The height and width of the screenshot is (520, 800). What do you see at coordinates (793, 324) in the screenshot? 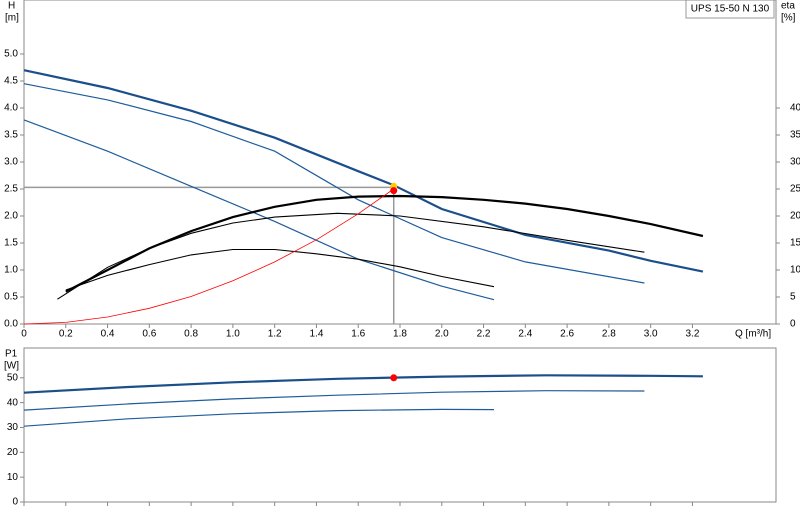
I see `y2-tick-label: 0` at bounding box center [793, 324].